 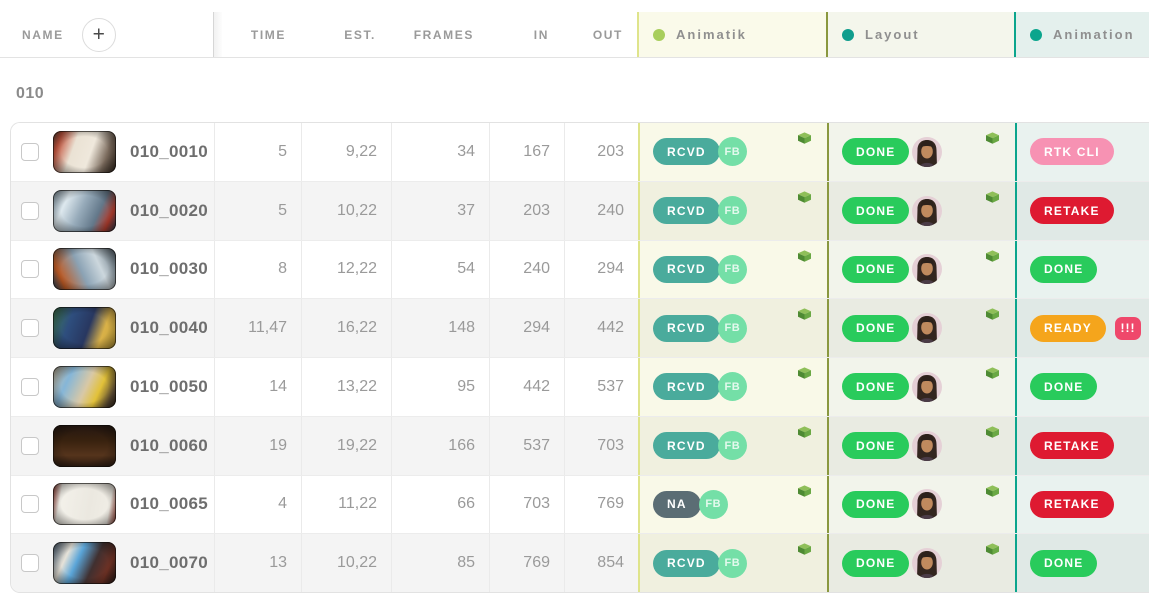 What do you see at coordinates (1068, 328) in the screenshot?
I see `animation-status-badge: READY` at bounding box center [1068, 328].